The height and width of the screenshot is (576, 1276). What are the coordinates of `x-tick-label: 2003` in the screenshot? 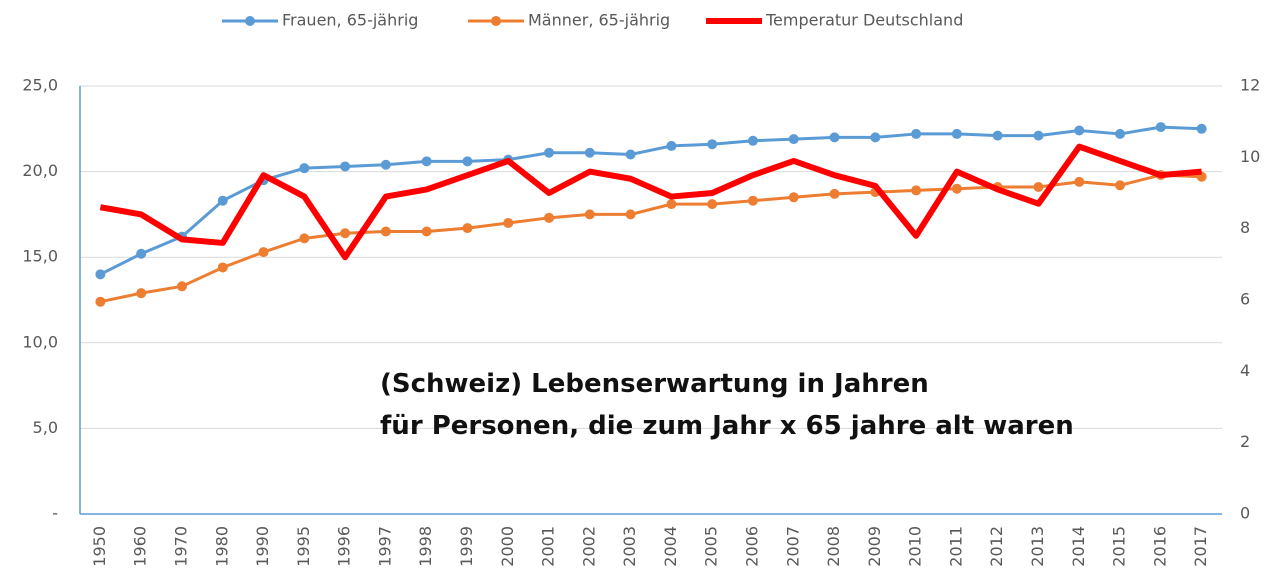 It's located at (629, 546).